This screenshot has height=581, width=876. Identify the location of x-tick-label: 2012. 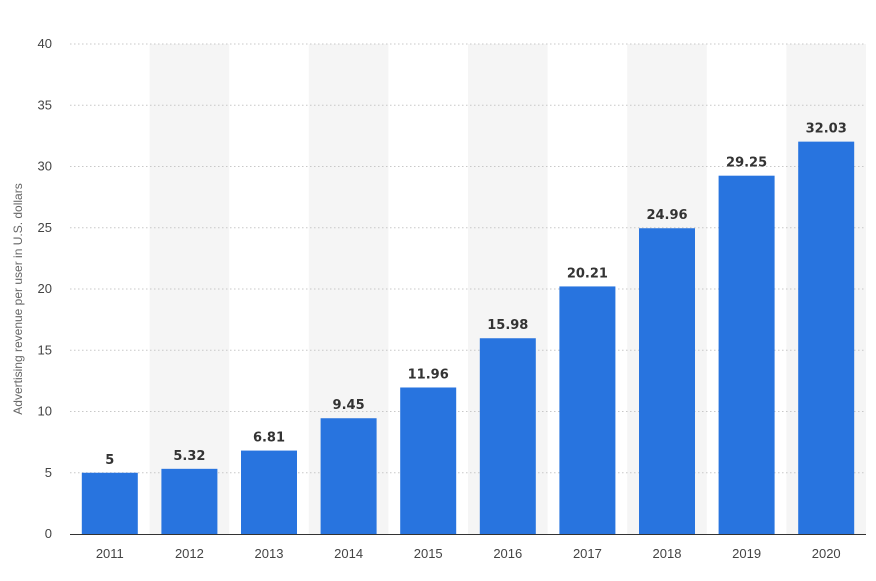
(189, 553).